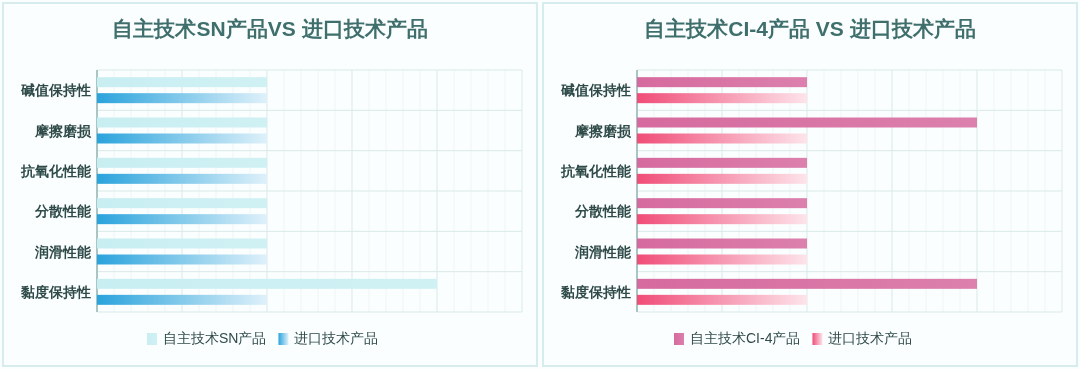 This screenshot has height=369, width=1080. I want to click on chart-title: 自主技术CI-4产品 VS 进口技术产品, so click(810, 28).